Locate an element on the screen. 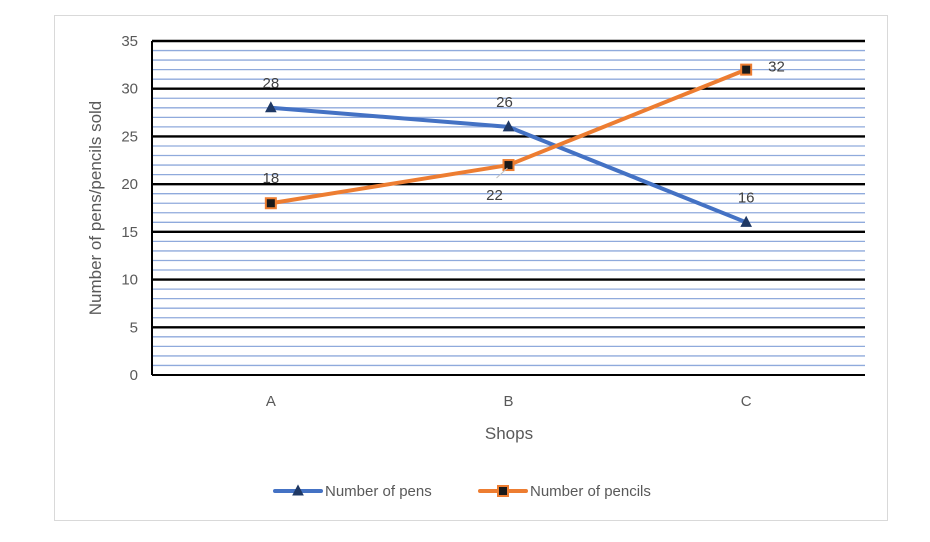  x-tick-label: C is located at coordinates (746, 401).